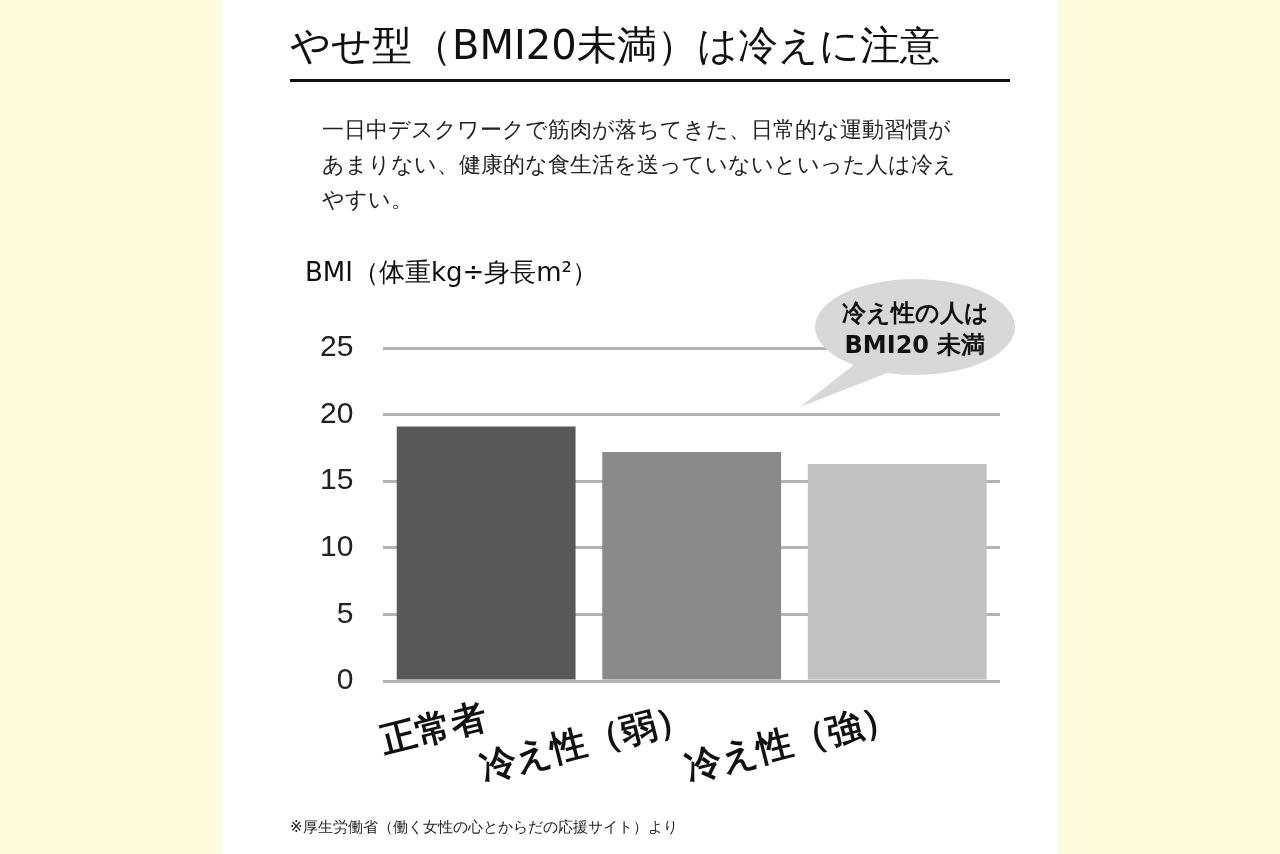 This screenshot has width=1280, height=854. I want to click on y-tick-label: 25, so click(336, 346).